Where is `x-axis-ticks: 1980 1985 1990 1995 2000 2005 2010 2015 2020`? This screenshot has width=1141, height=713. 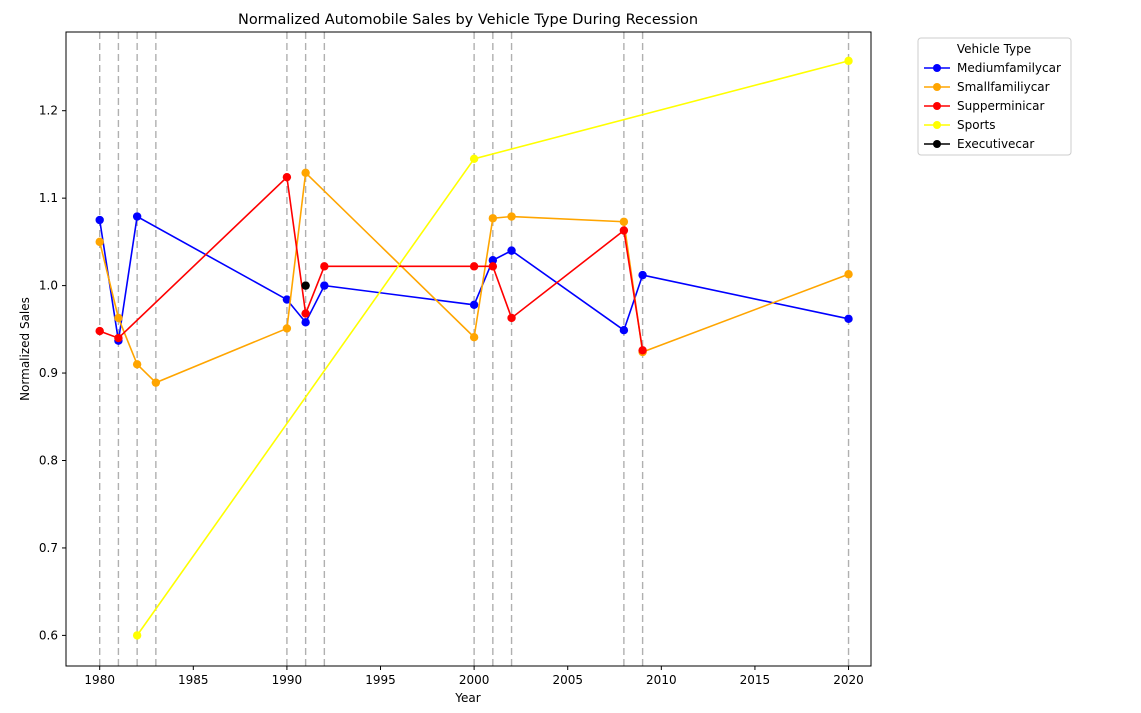 x-axis-ticks: 1980 1985 1990 1995 2000 2005 2010 2015 2020 is located at coordinates (474, 676).